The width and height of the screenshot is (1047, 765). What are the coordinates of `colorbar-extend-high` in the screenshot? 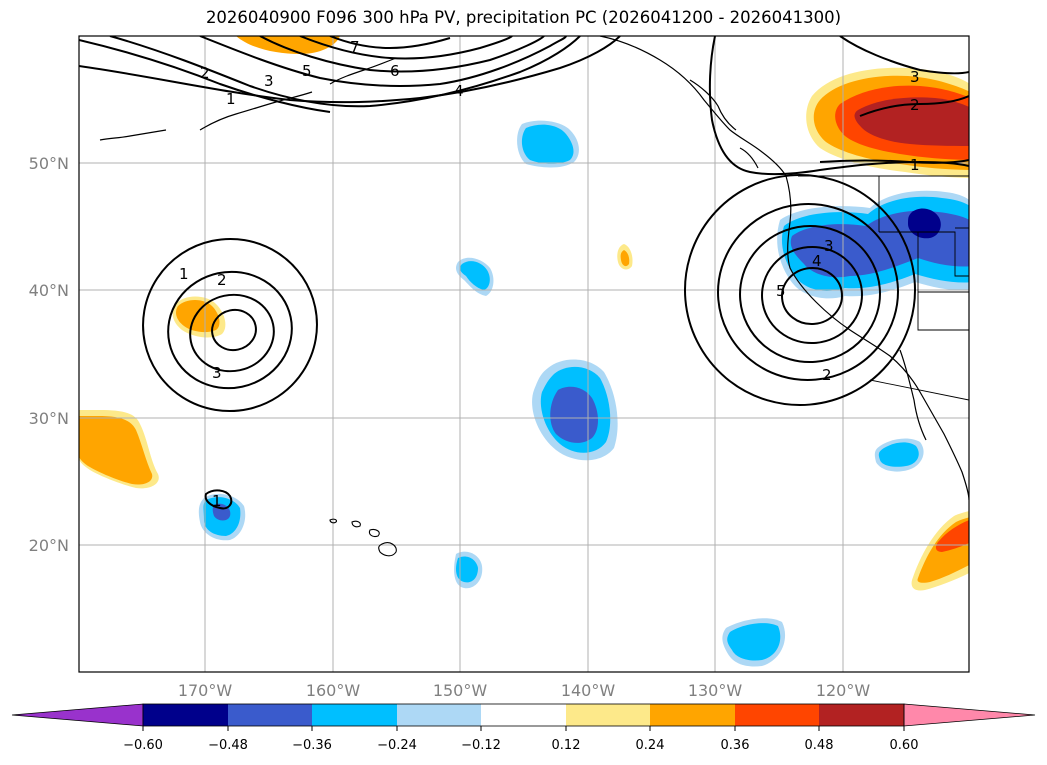 It's located at (969, 715).